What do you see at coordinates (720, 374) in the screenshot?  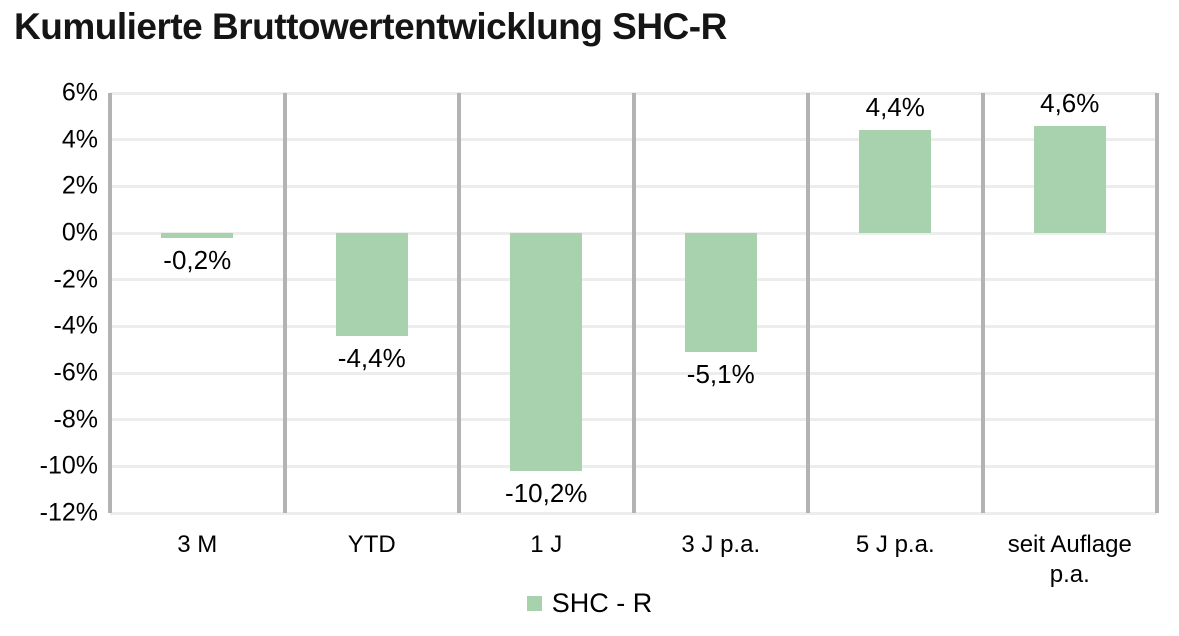 I see `bar-value-label: -5,1%` at bounding box center [720, 374].